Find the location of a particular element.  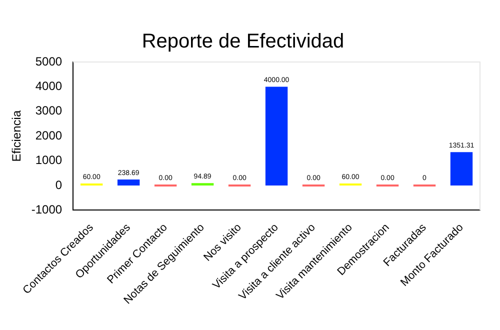

y-tick-label: -1000 is located at coordinates (46, 209).